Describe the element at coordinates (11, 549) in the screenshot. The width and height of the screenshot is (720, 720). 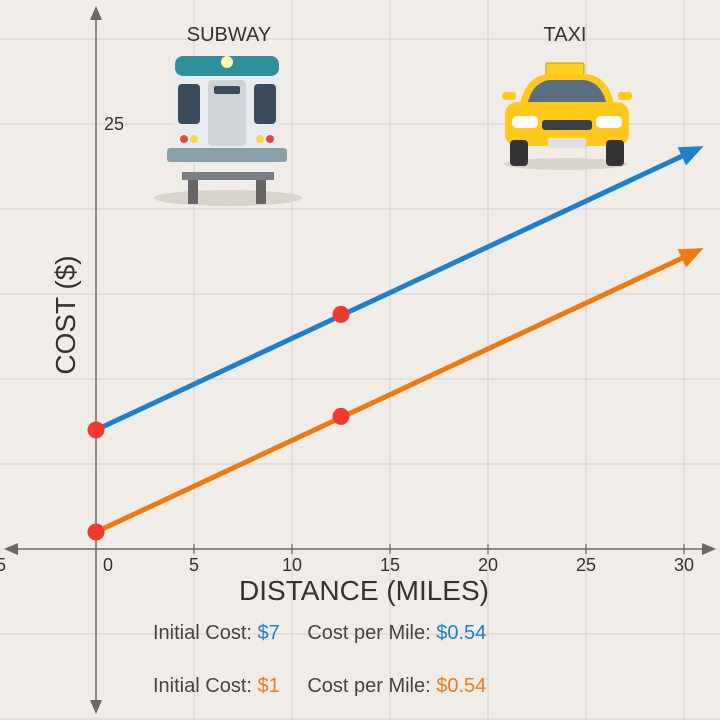
I see `x-axis-left-arrow` at that location.